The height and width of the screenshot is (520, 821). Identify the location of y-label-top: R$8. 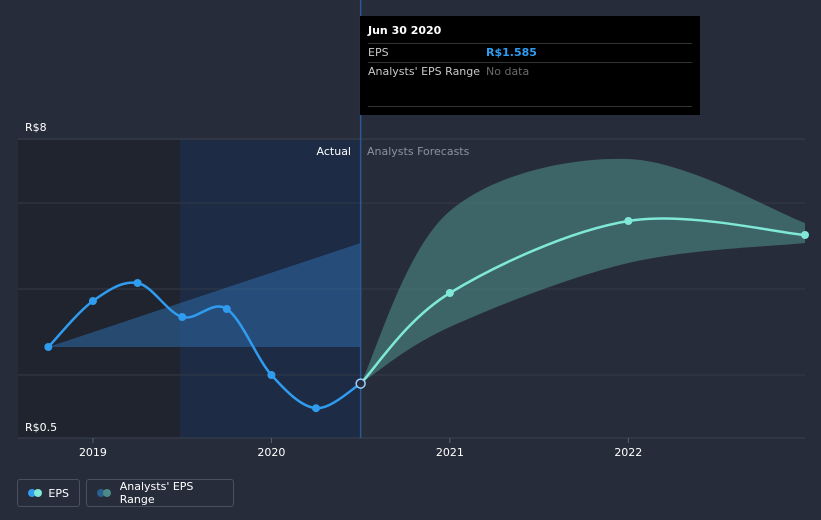
(36, 127).